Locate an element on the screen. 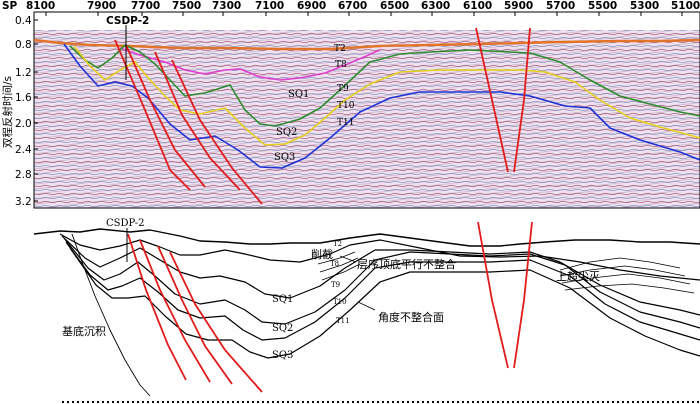  truncation-strokes is located at coordinates (346, 281).